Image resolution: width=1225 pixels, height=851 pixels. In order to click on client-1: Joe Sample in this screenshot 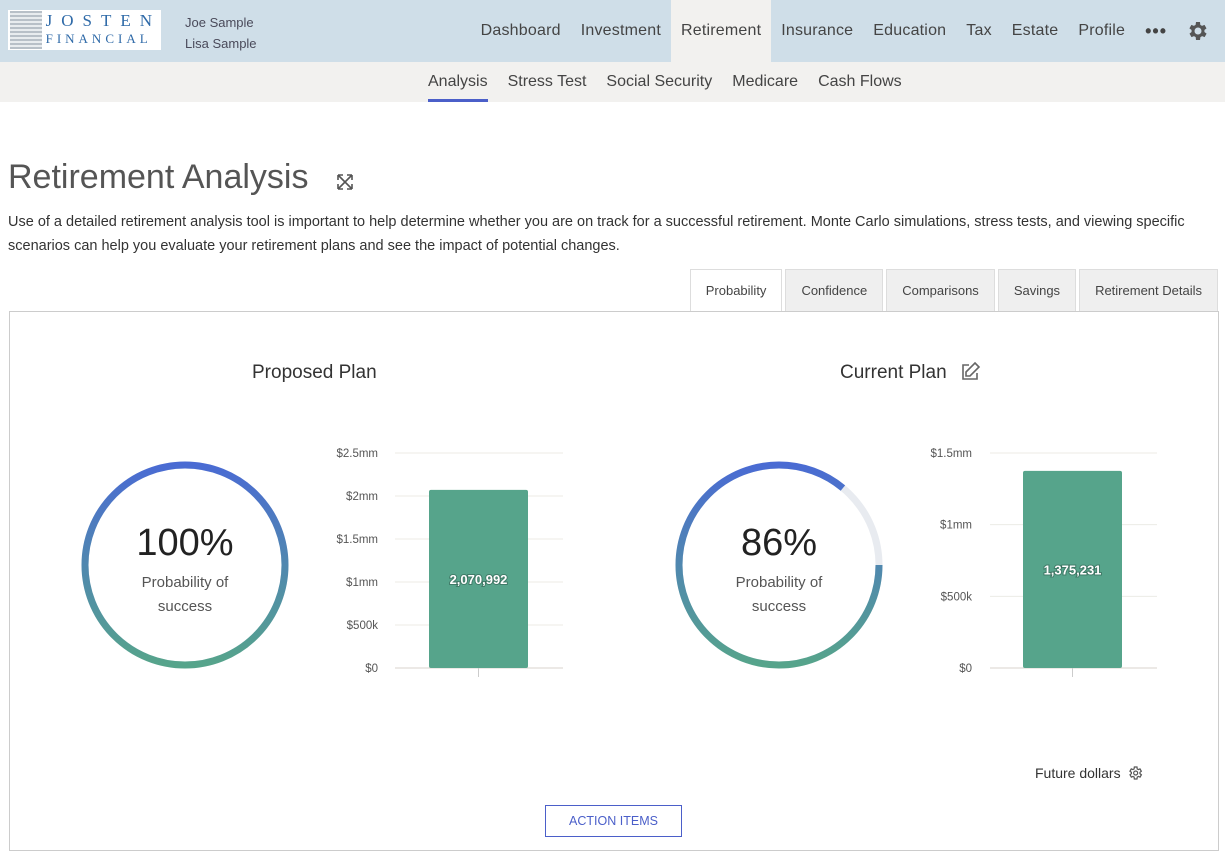, I will do `click(219, 22)`.